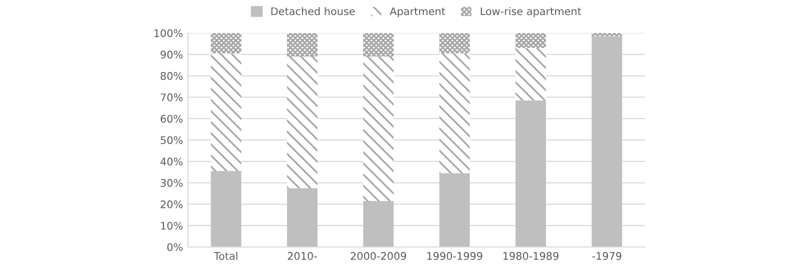 The width and height of the screenshot is (800, 280). Describe the element at coordinates (607, 256) in the screenshot. I see `x-tick-label: -1979` at that location.